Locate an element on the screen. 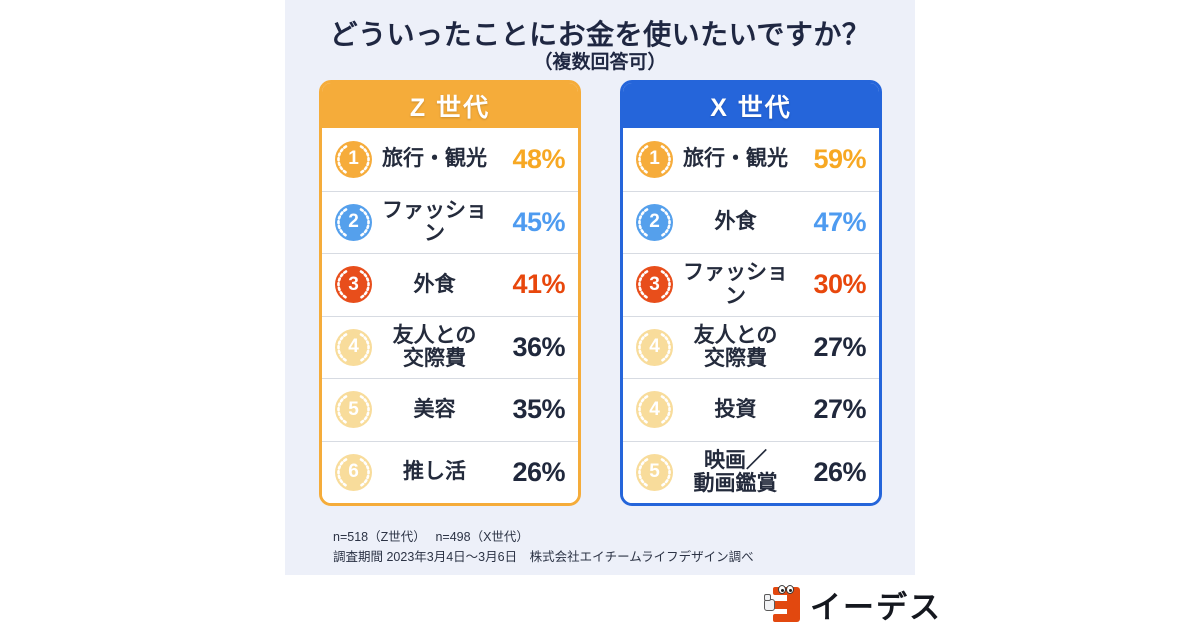 This screenshot has height=630, width=1200. survey-period-note: 調査期間 2023年3月4日～3月6日 株式会社エイチームライフデザイン調べ is located at coordinates (543, 557).